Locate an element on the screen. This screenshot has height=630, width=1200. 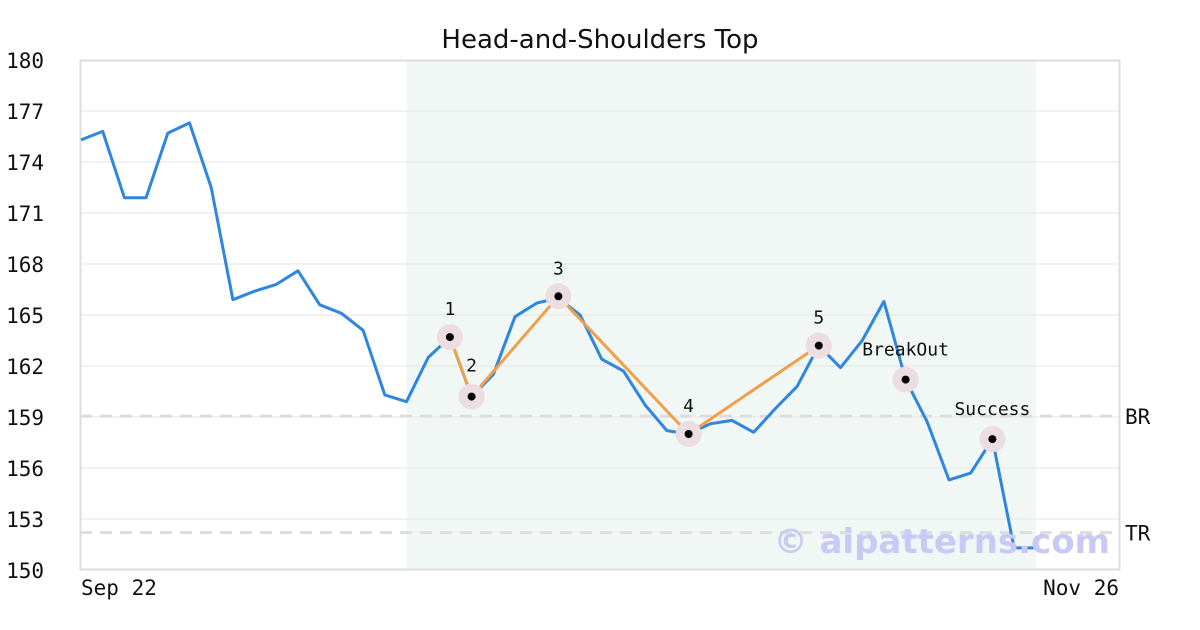
y-tick-label: 162 is located at coordinates (25, 367).